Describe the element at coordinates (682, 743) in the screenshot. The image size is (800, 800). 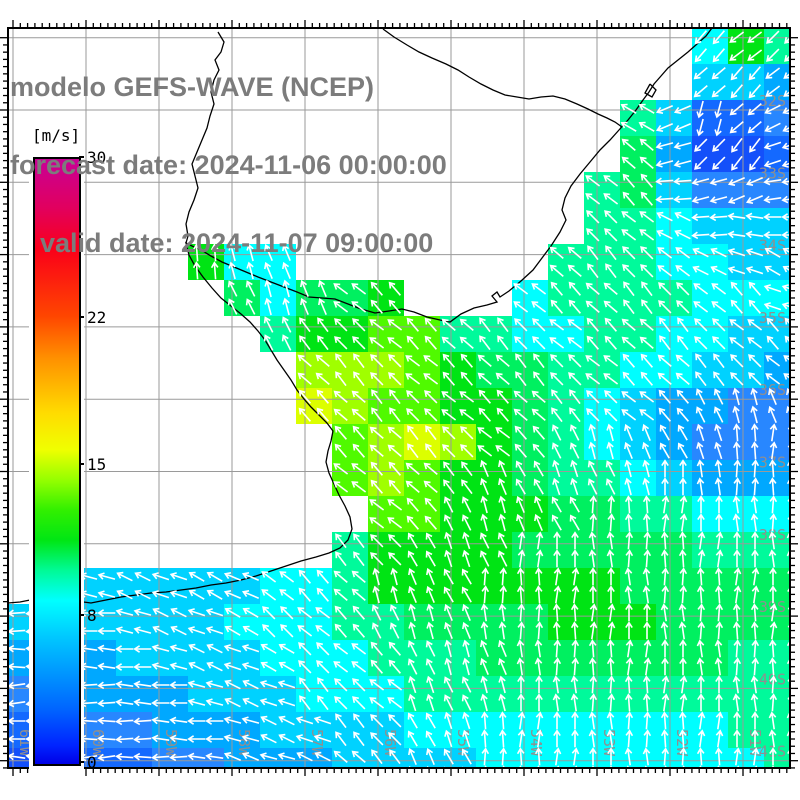
I see `lon-label: 52W` at that location.